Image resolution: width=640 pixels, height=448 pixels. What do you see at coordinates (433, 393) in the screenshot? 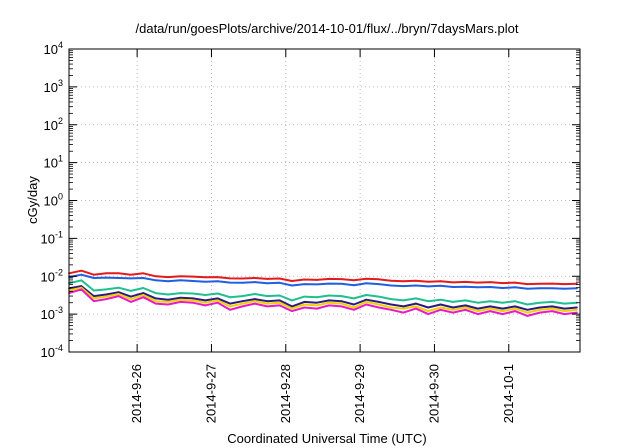
I see `x-tick-label: 2014-9-30` at bounding box center [433, 393].